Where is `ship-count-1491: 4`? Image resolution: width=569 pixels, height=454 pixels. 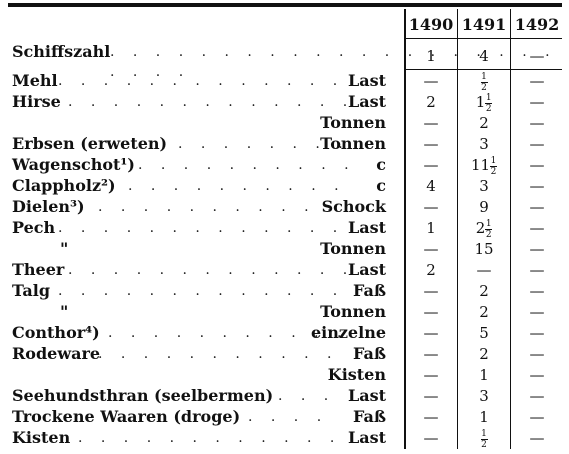 ship-count-1491: 4 is located at coordinates (484, 56).